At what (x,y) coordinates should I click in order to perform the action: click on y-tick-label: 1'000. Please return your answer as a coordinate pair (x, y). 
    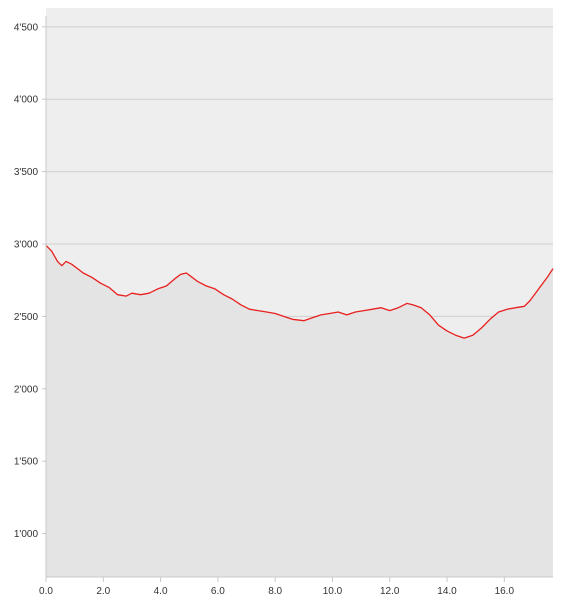
    Looking at the image, I should click on (26, 534).